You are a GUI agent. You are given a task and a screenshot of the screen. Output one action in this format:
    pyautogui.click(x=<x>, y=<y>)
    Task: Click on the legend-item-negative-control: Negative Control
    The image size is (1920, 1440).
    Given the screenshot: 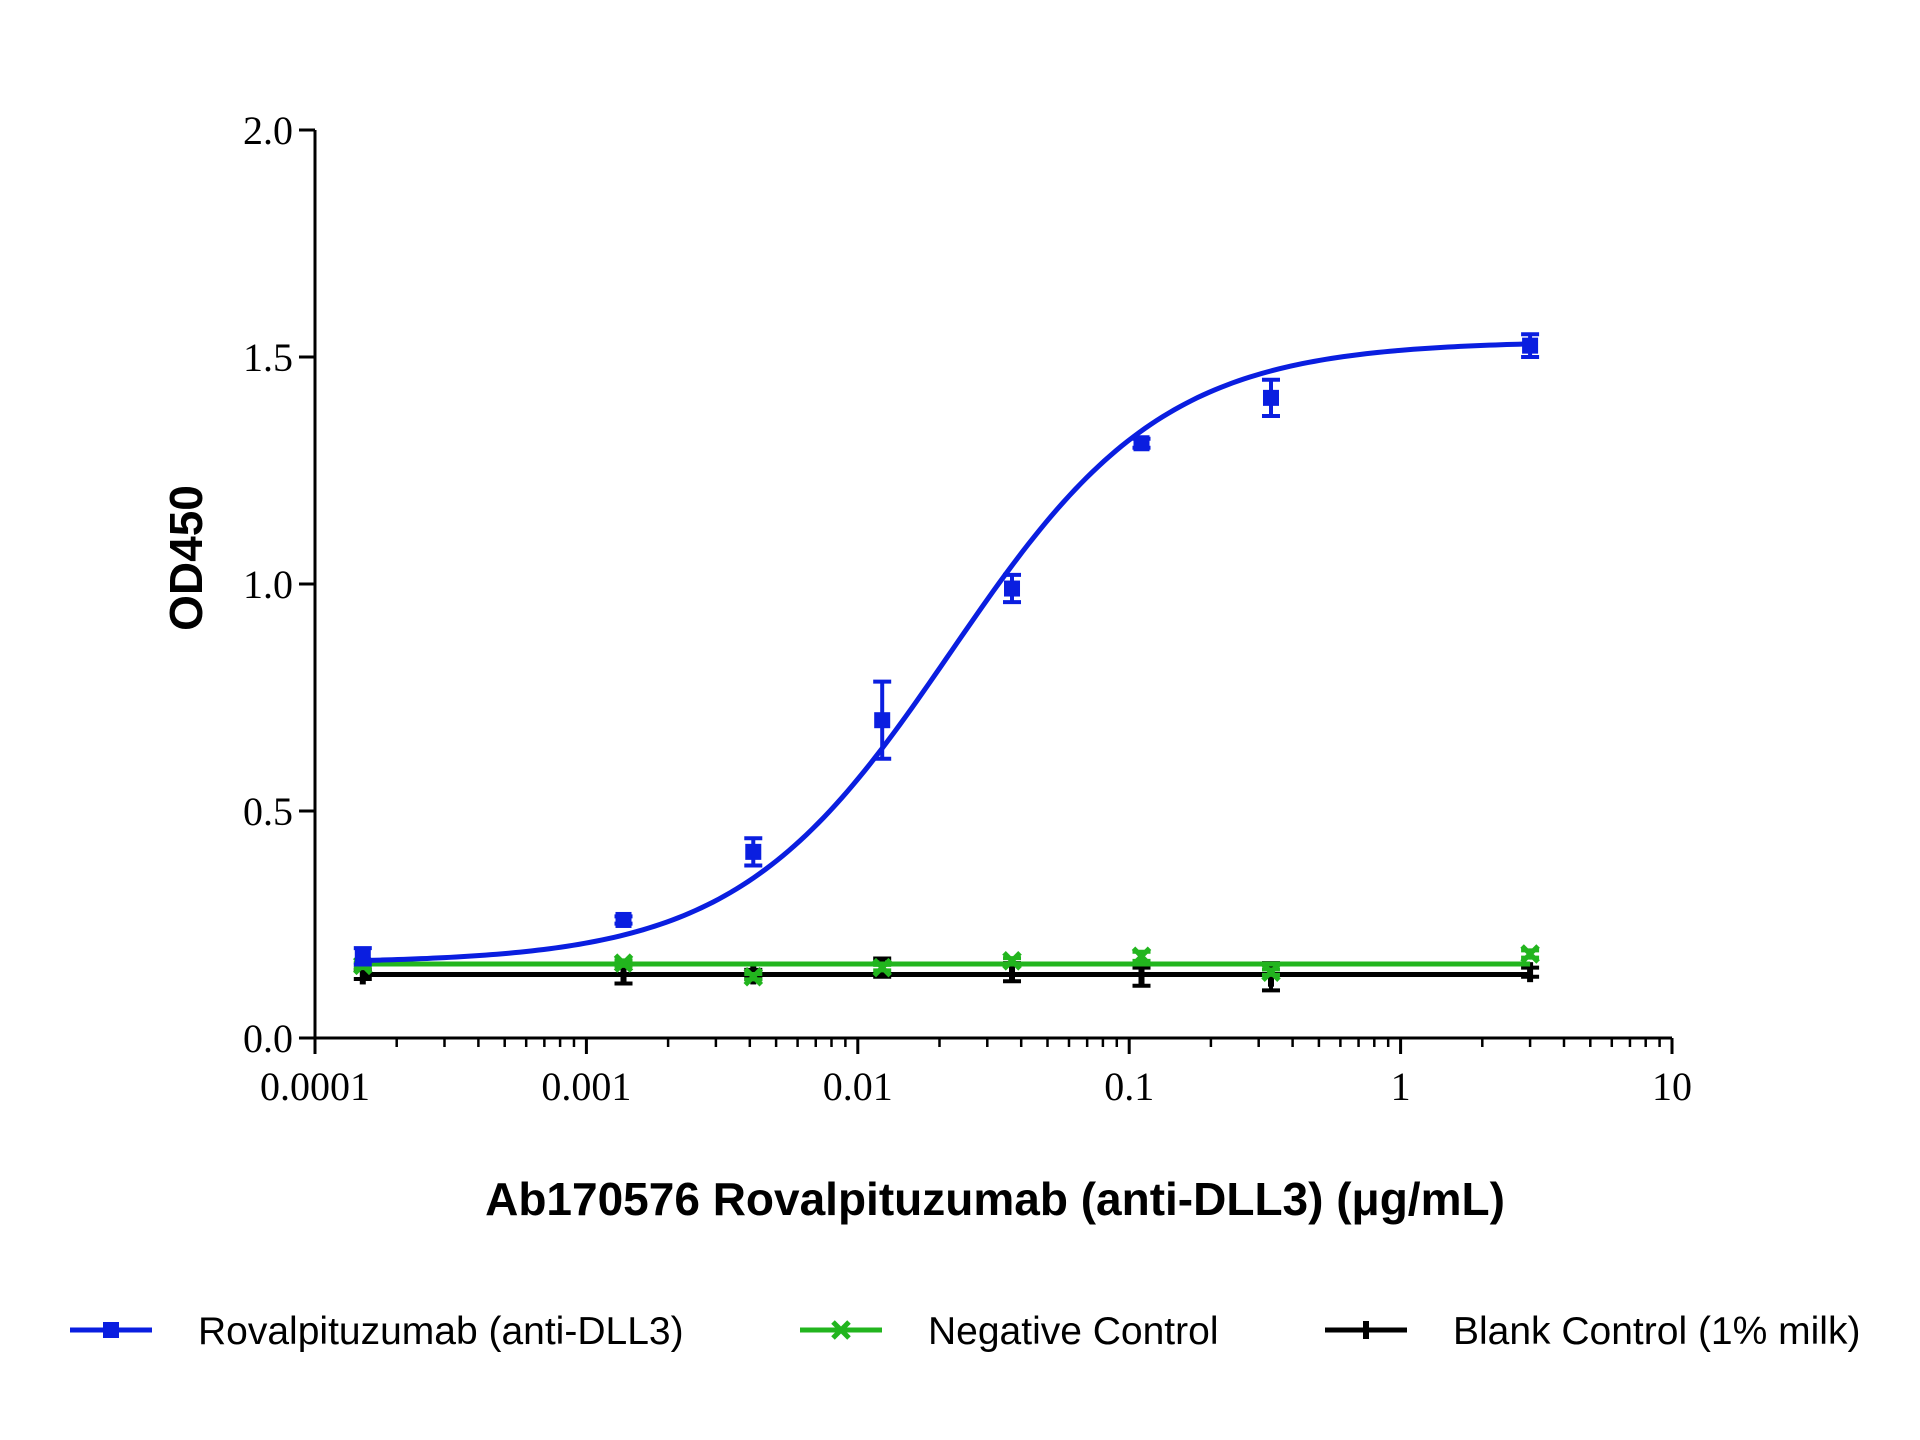 What is the action you would take?
    pyautogui.click(x=1009, y=1331)
    